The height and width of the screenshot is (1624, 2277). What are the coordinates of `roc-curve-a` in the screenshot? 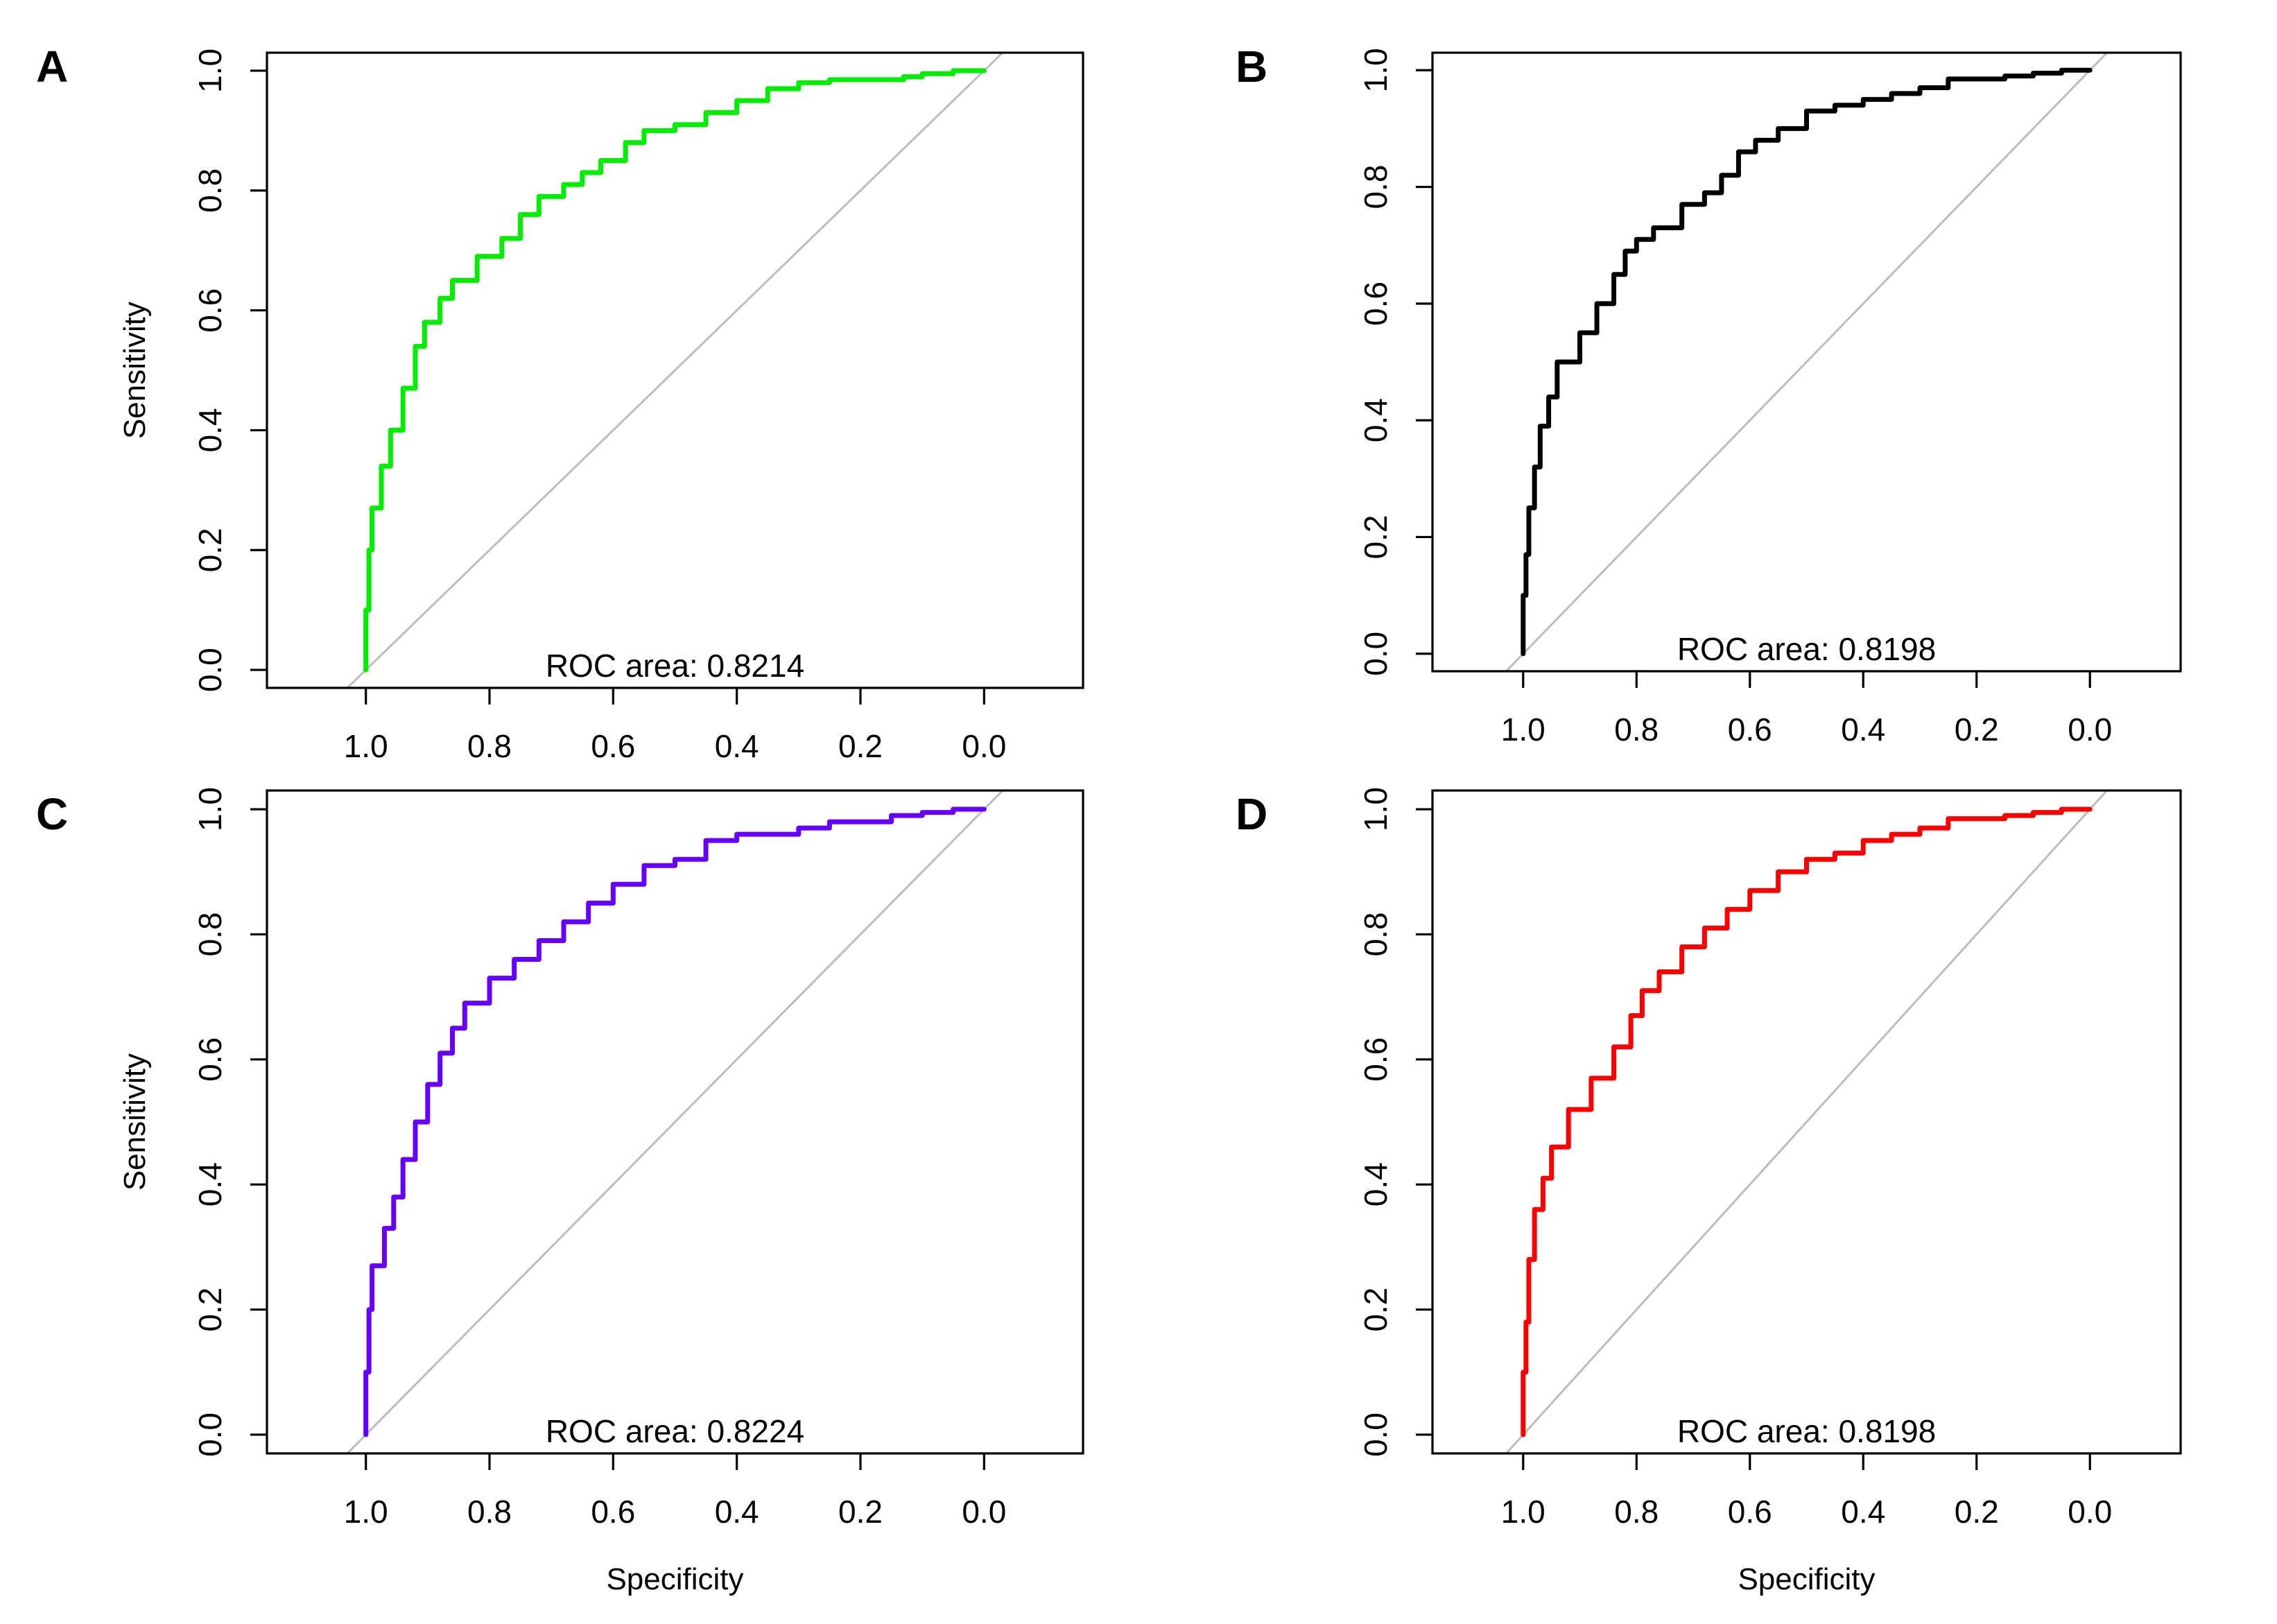 It's located at (675, 371).